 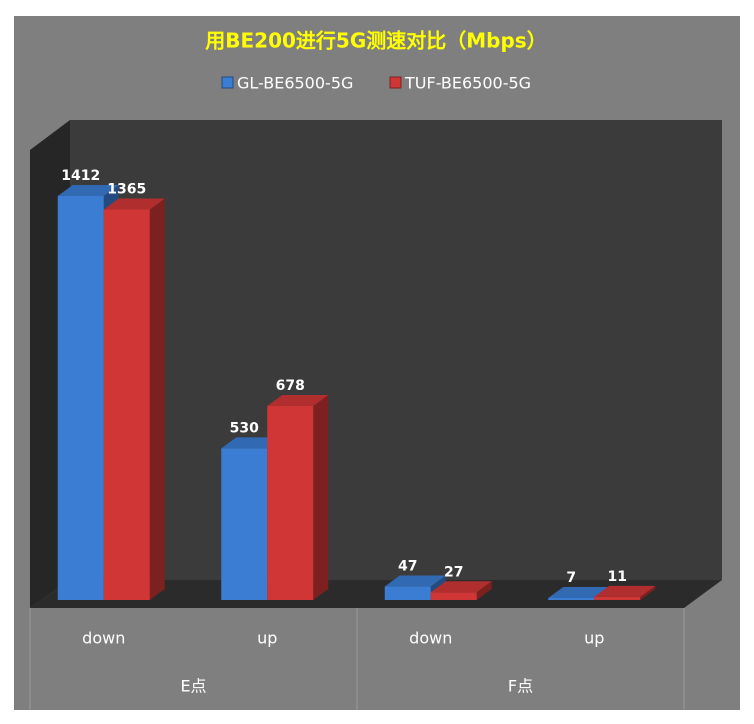 What do you see at coordinates (376, 594) in the screenshot?
I see `floor` at bounding box center [376, 594].